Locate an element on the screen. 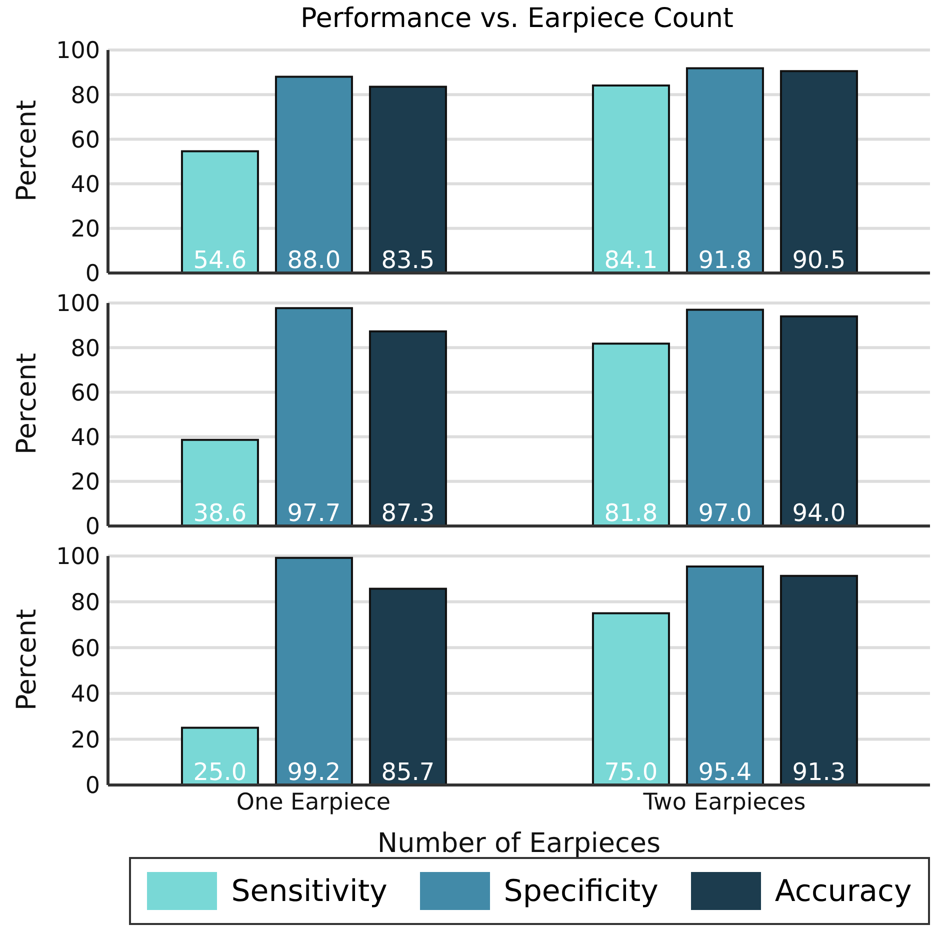 The height and width of the screenshot is (939, 934). data-label: 85.7 is located at coordinates (408, 772).